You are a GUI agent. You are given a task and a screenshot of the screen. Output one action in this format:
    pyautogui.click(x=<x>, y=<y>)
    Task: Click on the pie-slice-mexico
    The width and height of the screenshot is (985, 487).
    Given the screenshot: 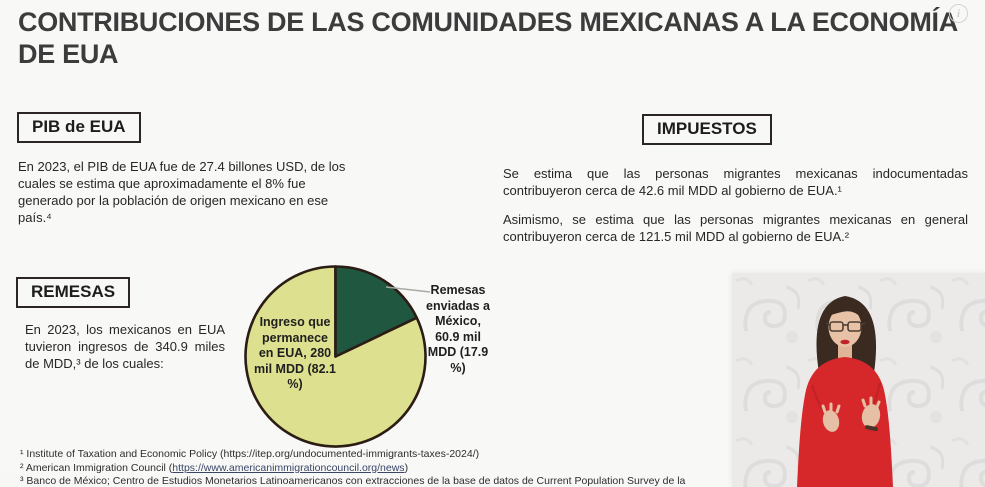 What is the action you would take?
    pyautogui.click(x=376, y=311)
    